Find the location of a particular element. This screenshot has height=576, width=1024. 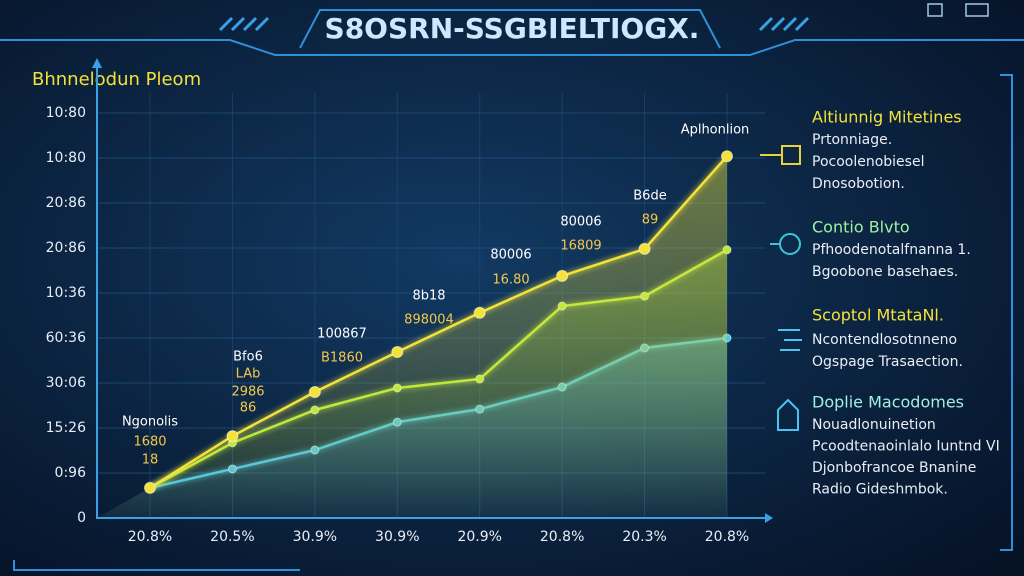

legend-detail: Bgoobone basehaes. is located at coordinates (885, 272).